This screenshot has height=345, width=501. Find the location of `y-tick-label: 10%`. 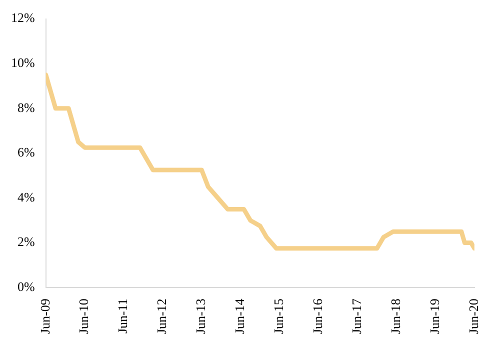

y-tick-label: 10% is located at coordinates (22, 62).